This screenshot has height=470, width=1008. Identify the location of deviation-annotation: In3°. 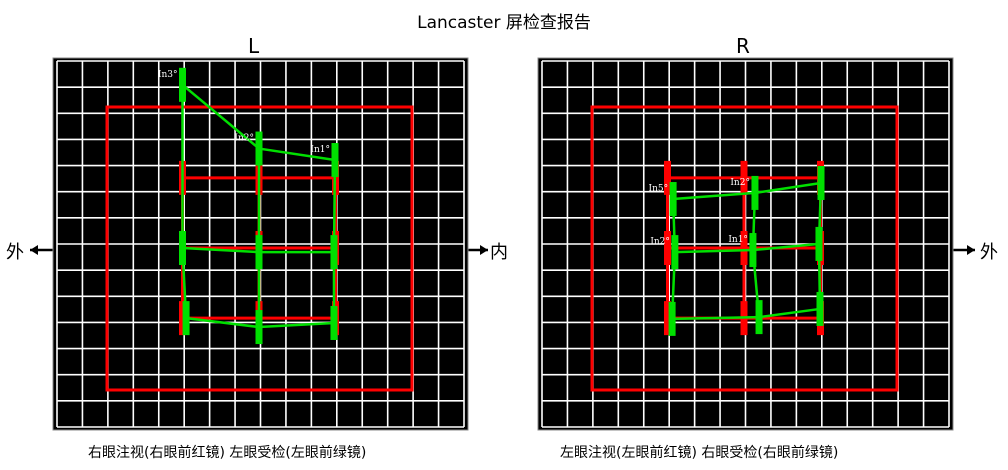
(168, 75).